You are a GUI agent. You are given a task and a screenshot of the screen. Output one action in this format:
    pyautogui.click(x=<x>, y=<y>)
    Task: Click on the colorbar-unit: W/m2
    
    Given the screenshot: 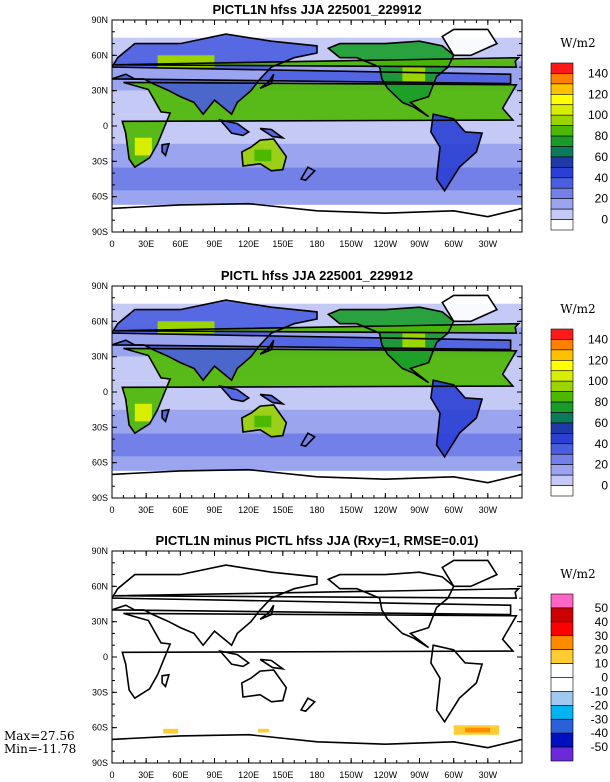 What is the action you would take?
    pyautogui.click(x=577, y=309)
    